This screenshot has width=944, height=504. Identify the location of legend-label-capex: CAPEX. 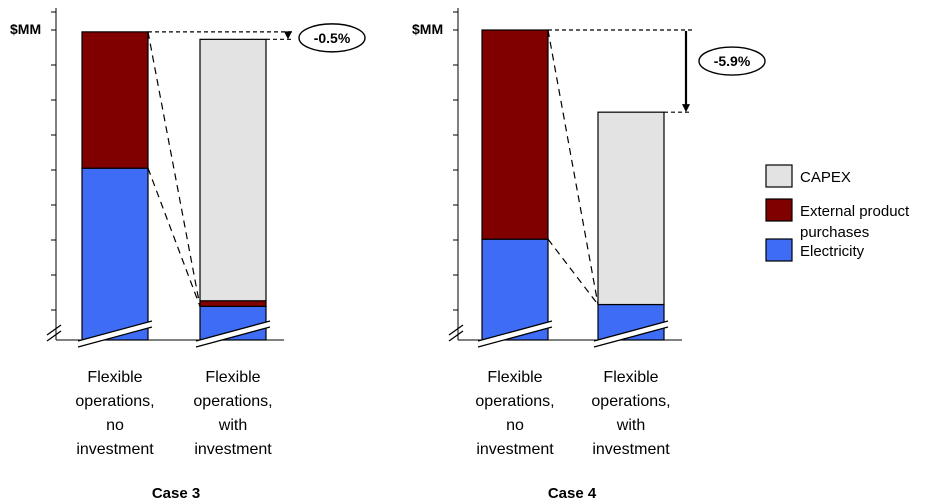
(825, 177).